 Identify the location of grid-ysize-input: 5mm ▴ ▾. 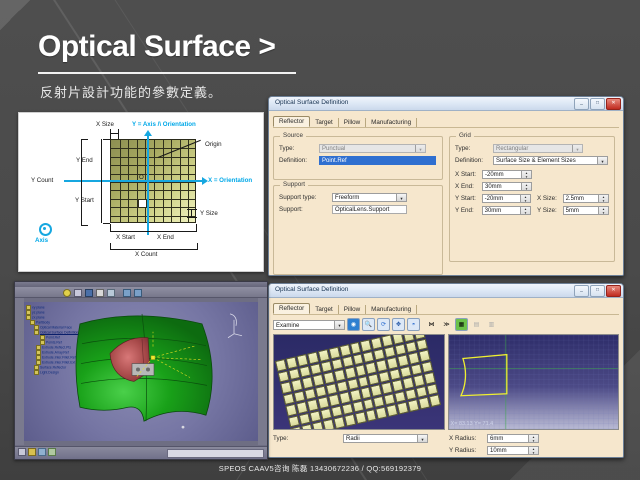
(585, 210).